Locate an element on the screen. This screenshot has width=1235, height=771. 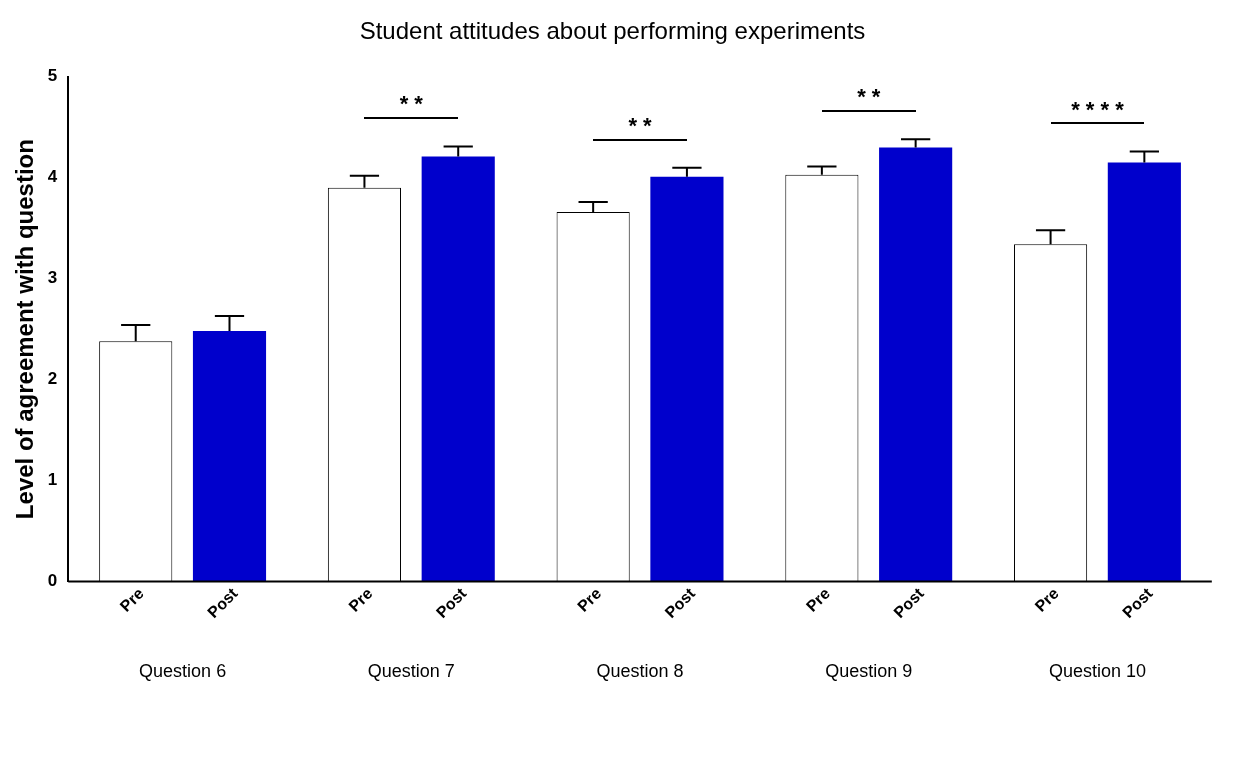
x-tick-label: Question 8 is located at coordinates (640, 671).